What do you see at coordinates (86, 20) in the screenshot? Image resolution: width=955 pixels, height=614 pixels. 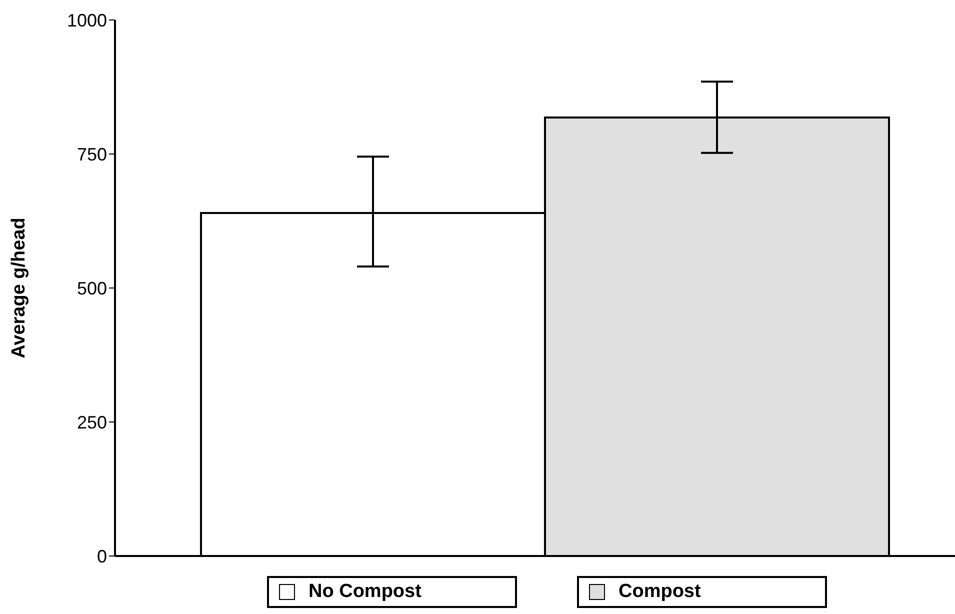 I see `y-tick-label: 1000` at bounding box center [86, 20].